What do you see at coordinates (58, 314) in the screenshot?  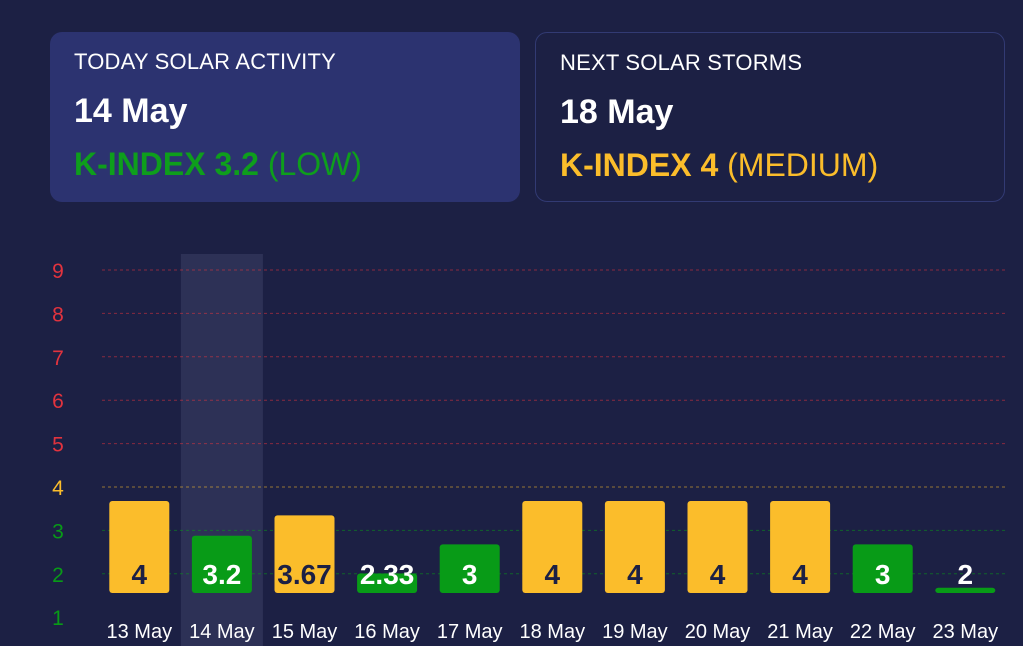 I see `y-tick-label: 8` at bounding box center [58, 314].